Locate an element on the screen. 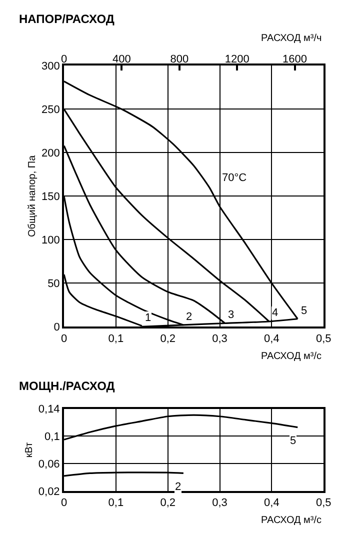 The image size is (350, 542). chart-title: МОЩН./РАСХОД is located at coordinates (67, 386).